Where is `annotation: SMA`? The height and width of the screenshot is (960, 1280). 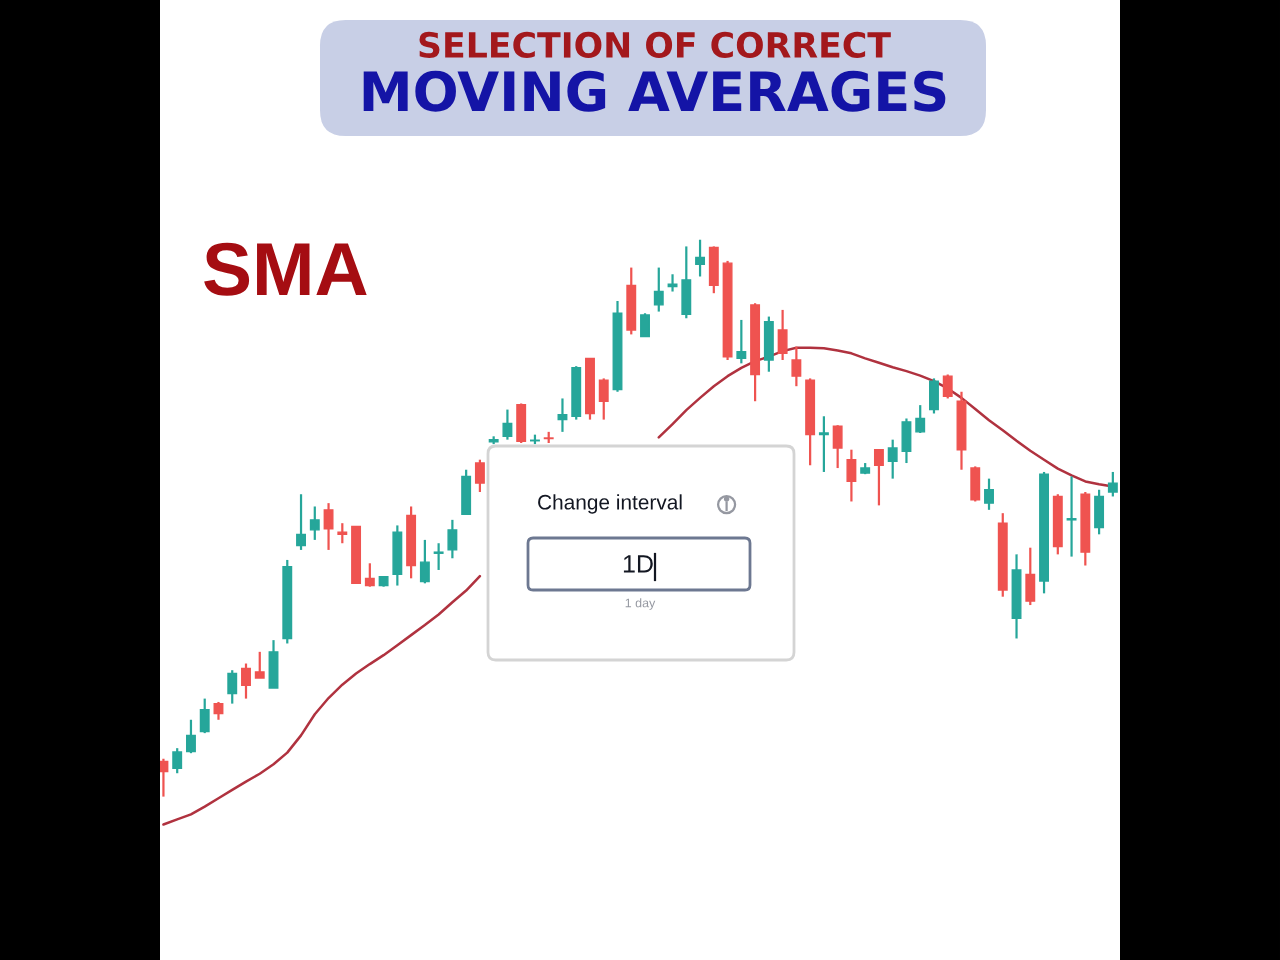 annotation: SMA is located at coordinates (285, 269).